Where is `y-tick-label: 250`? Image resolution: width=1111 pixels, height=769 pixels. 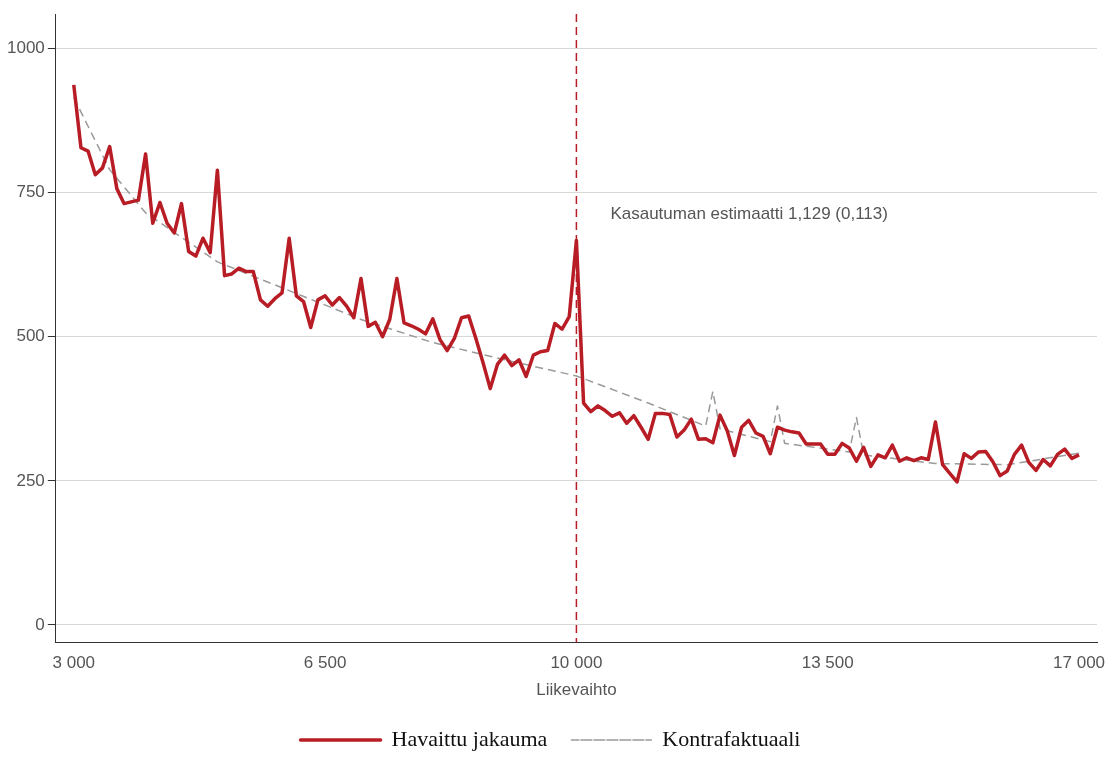 y-tick-label: 250 is located at coordinates (30, 480).